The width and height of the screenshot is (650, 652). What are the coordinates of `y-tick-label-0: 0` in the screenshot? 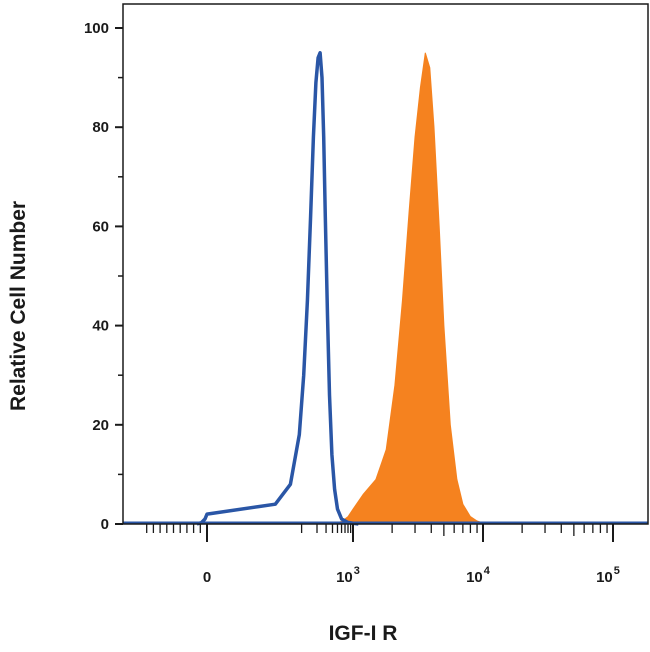 It's located at (105, 524).